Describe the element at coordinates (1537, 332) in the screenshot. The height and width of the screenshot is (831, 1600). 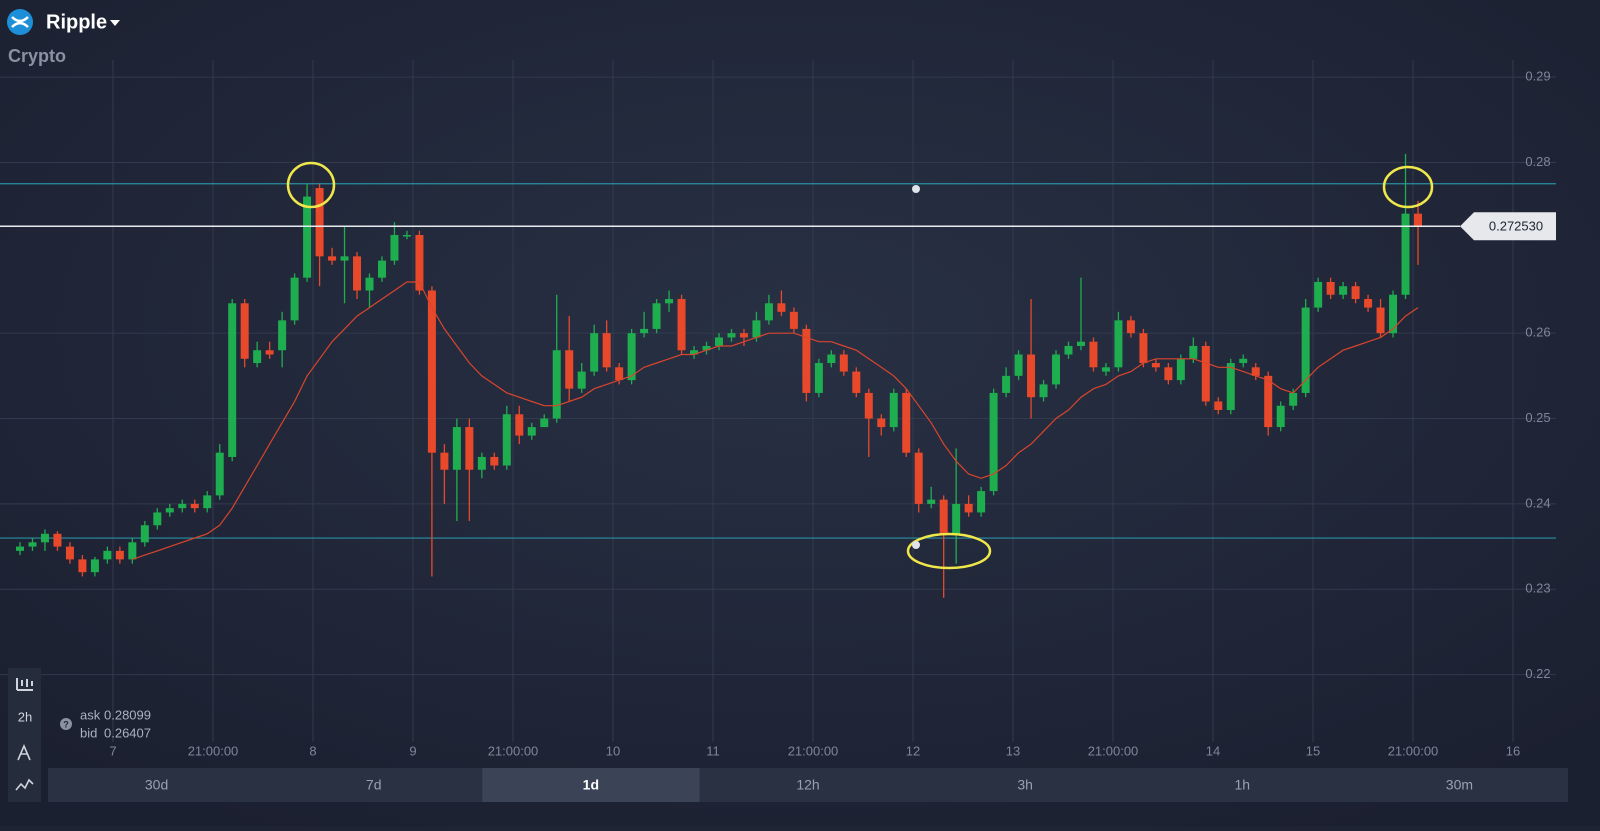
I see `y-tick-label: 0.26` at that location.